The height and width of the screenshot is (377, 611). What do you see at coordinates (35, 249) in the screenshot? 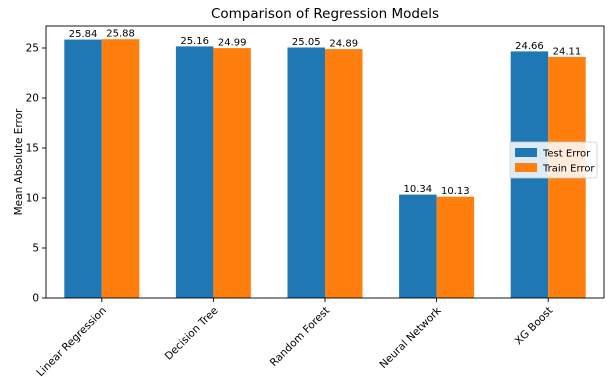
I see `y-tick-label: 5` at bounding box center [35, 249].